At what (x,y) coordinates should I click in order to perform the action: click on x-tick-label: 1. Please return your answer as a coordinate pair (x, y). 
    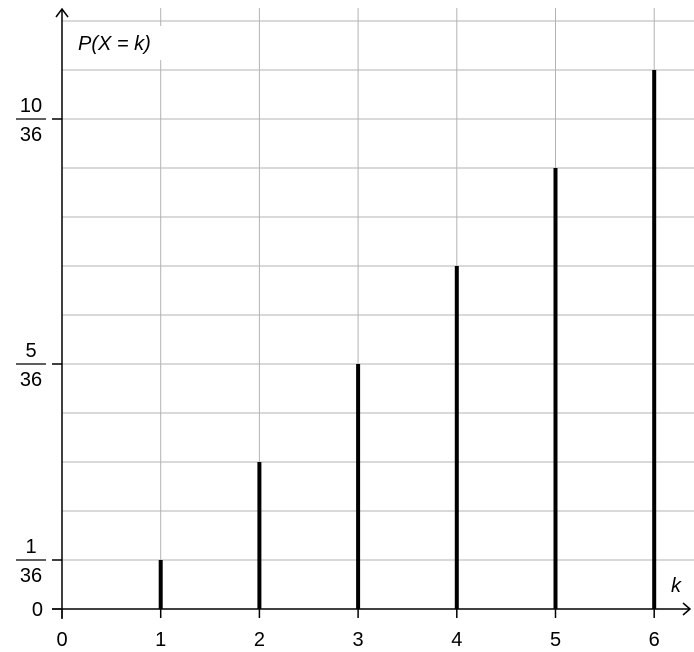
    Looking at the image, I should click on (160, 640).